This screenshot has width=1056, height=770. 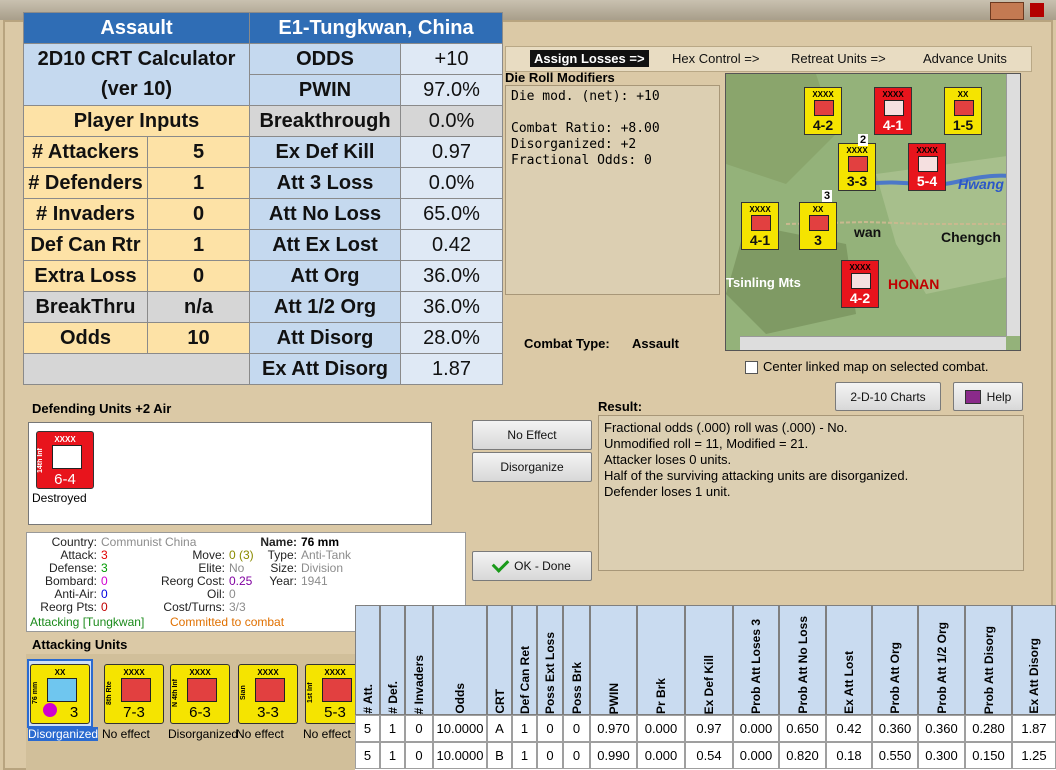 I want to click on info-value: 76 mm, so click(x=320, y=542).